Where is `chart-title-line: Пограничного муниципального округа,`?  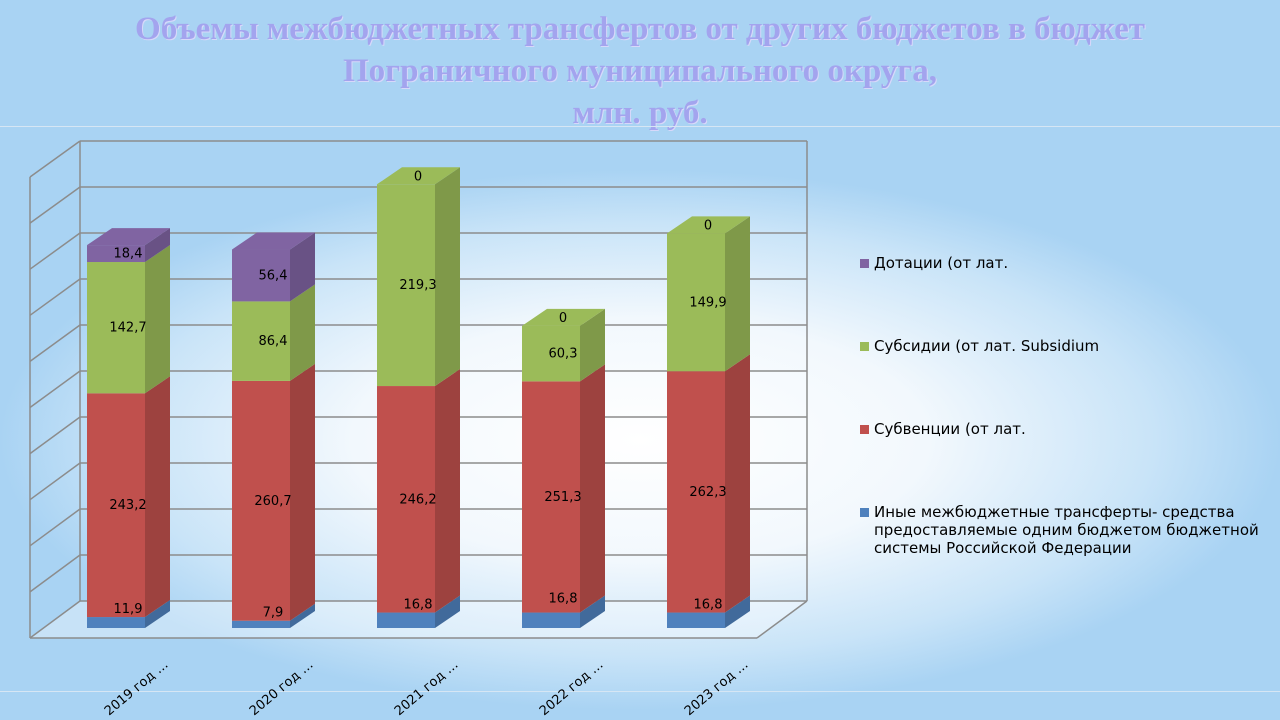 chart-title-line: Пограничного муниципального округа, is located at coordinates (640, 71).